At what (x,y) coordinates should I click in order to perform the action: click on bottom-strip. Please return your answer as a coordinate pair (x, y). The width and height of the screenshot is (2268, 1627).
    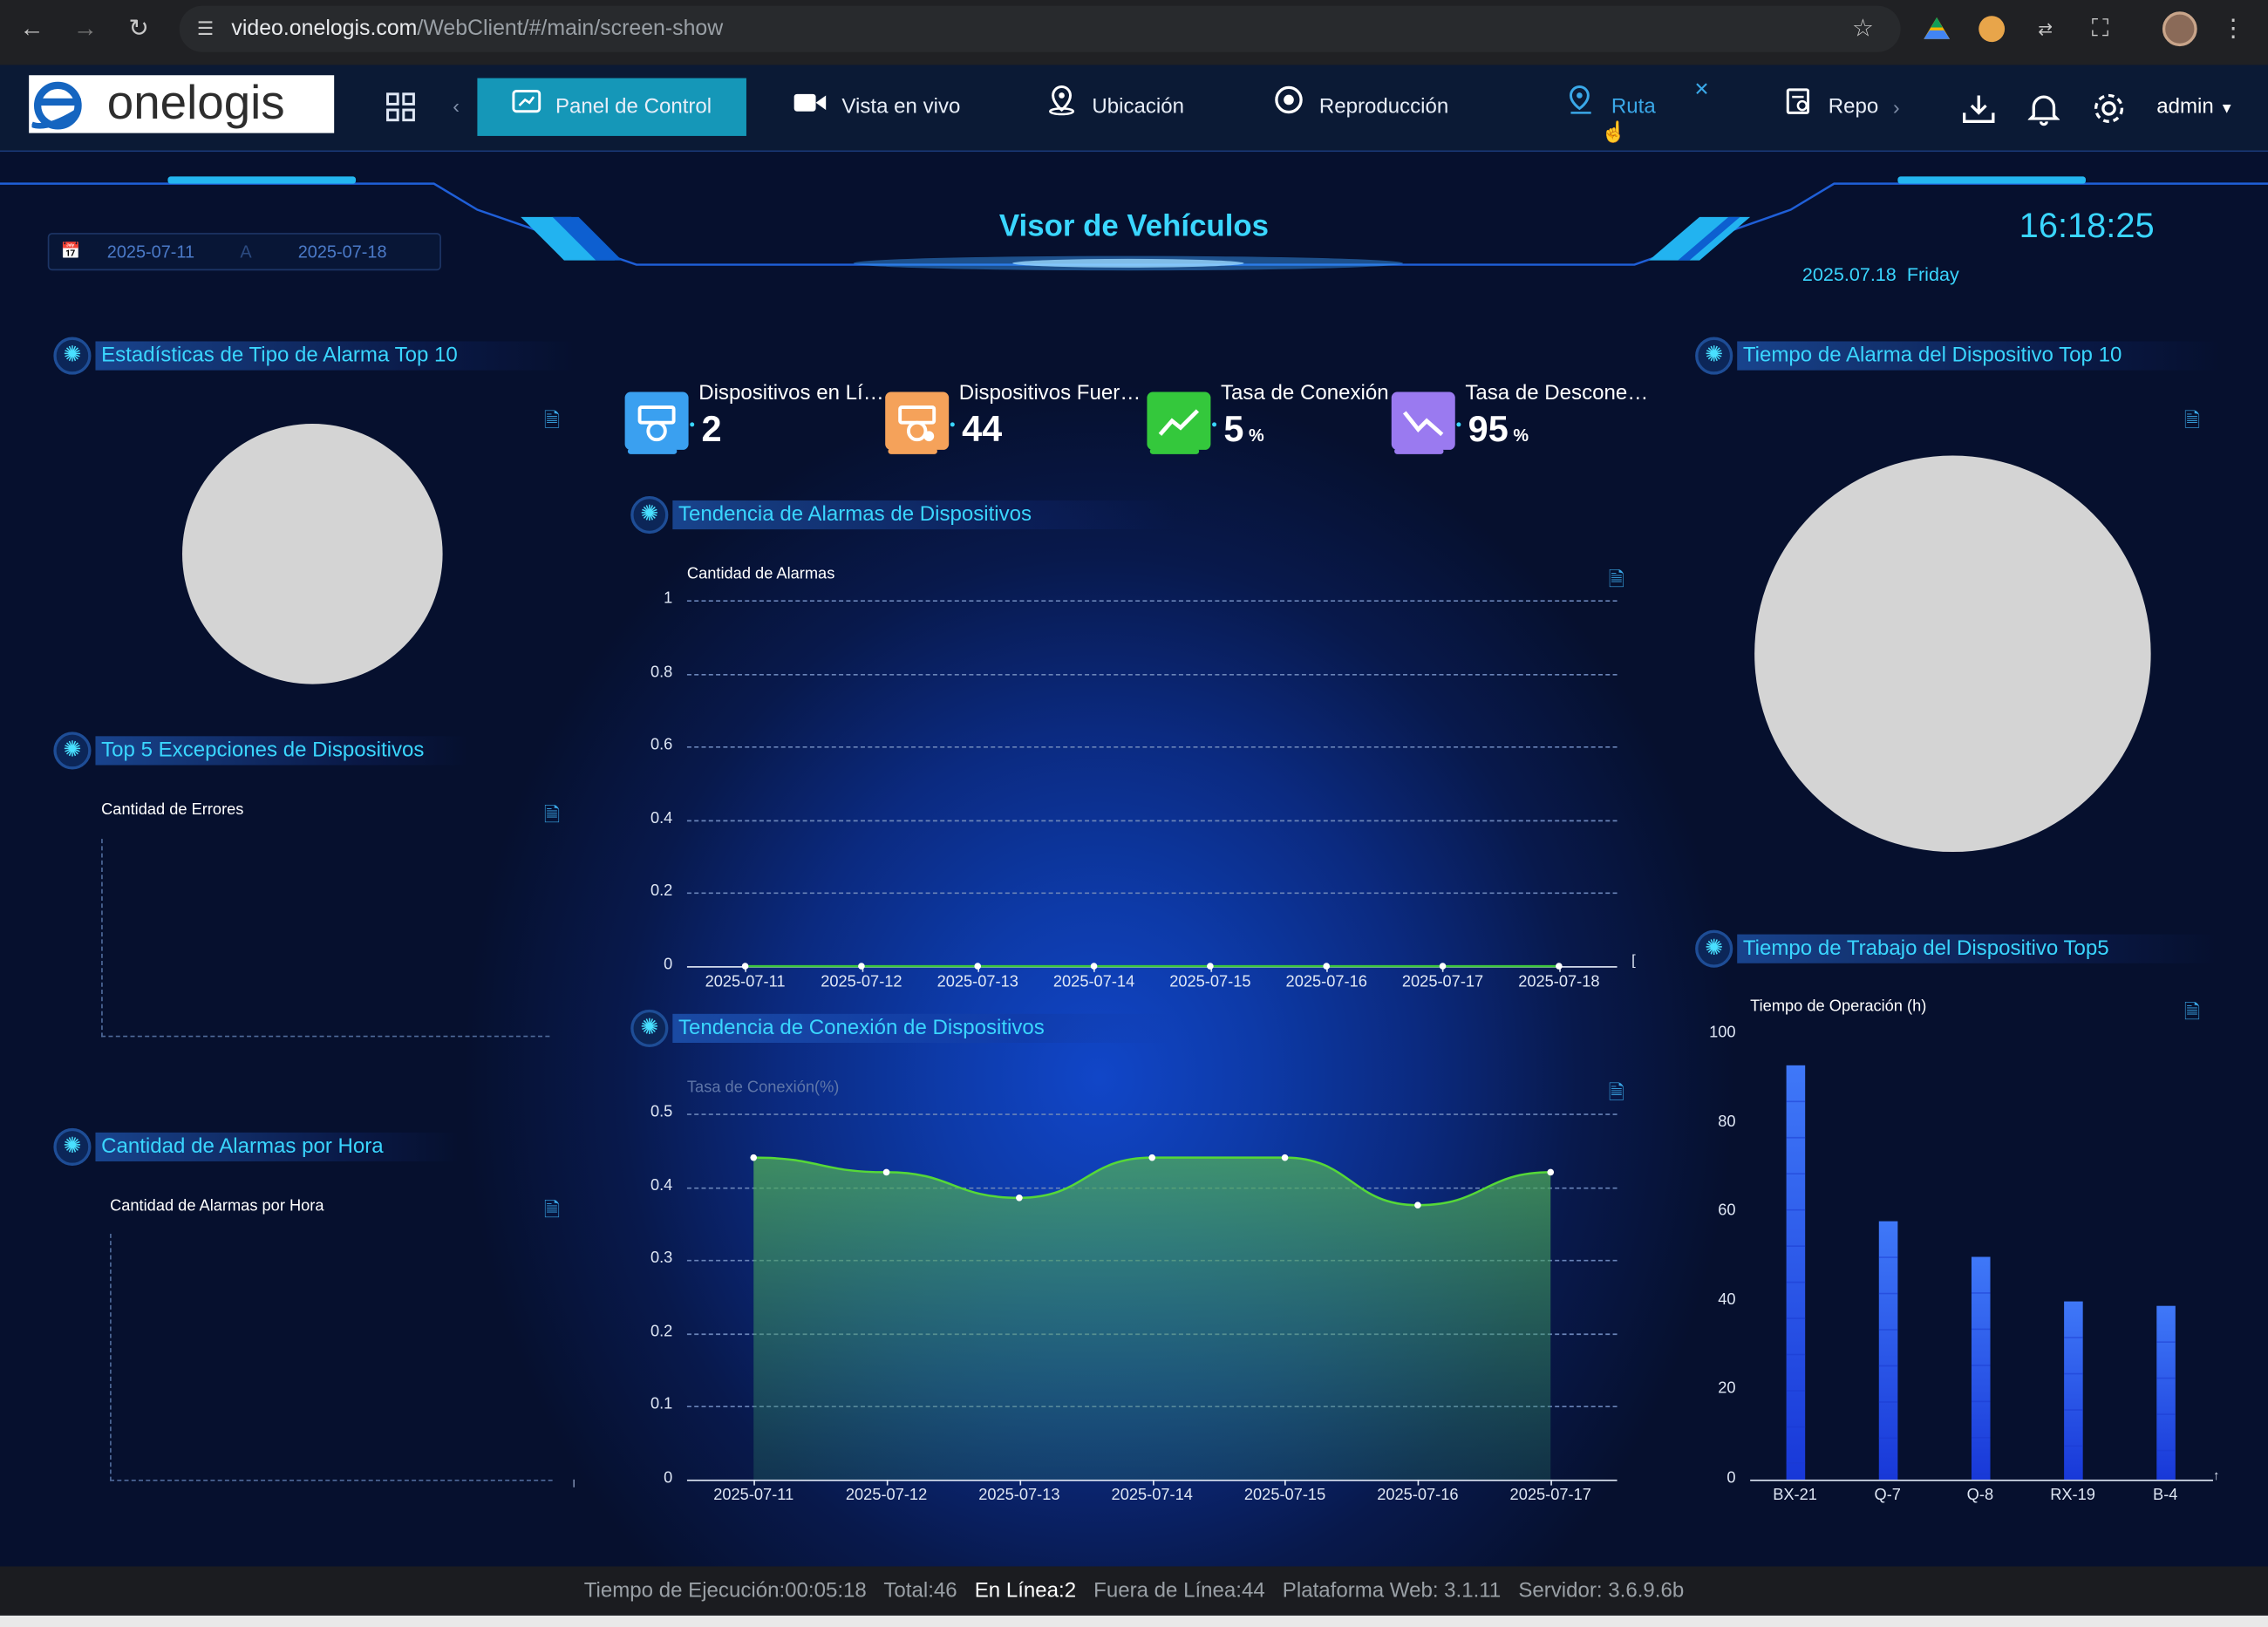
    Looking at the image, I should click on (1134, 1621).